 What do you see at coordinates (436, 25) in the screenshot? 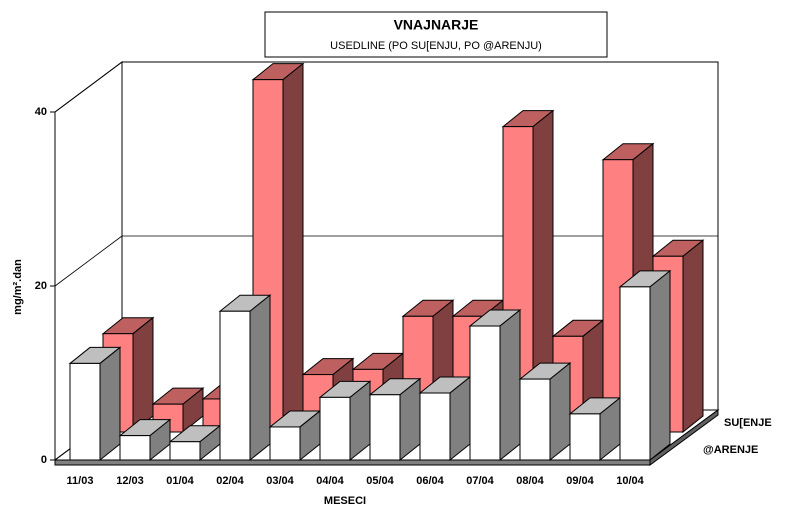
I see `chart-title: VNAJNARJE` at bounding box center [436, 25].